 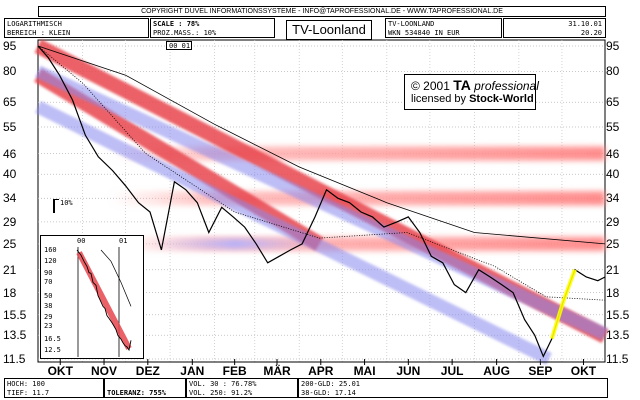 I want to click on y-tick-left: 15.5, so click(x=15, y=314).